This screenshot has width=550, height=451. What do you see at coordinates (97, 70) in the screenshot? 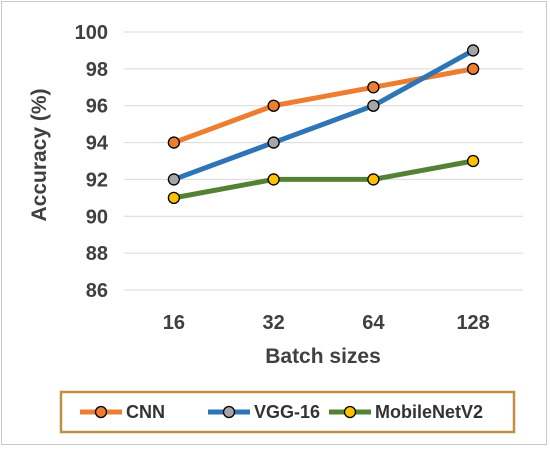
I see `y-tick-label: 98` at bounding box center [97, 70].